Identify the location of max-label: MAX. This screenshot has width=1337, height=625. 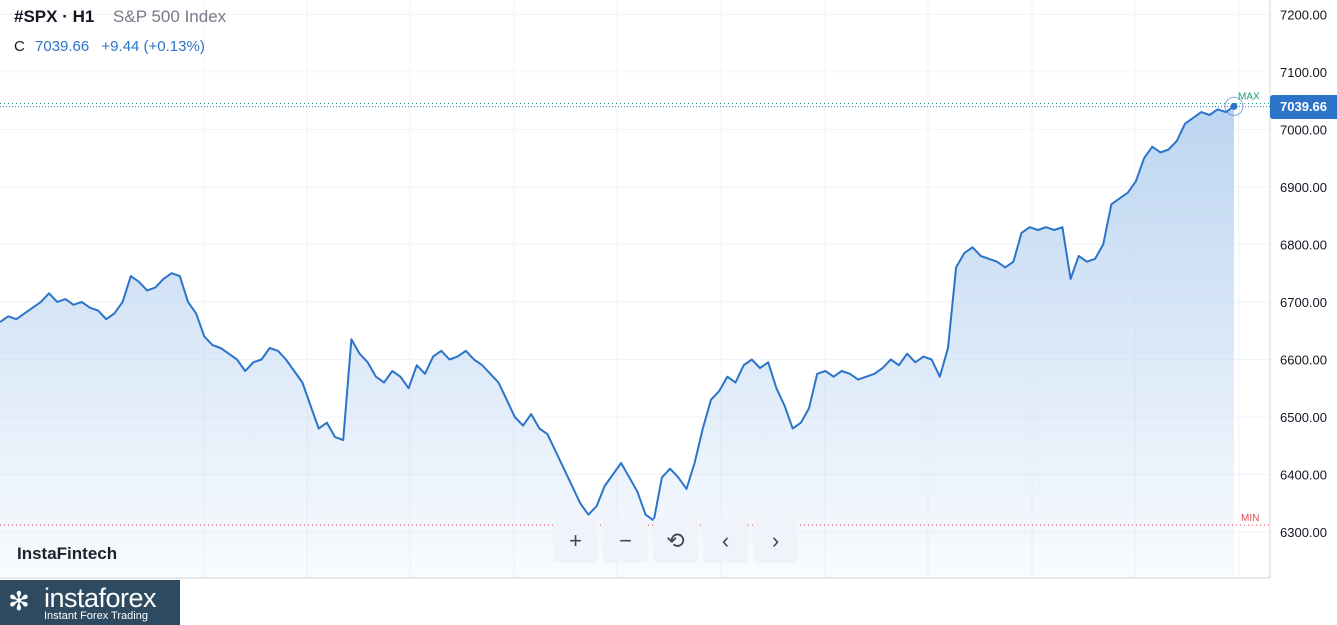
(1249, 97).